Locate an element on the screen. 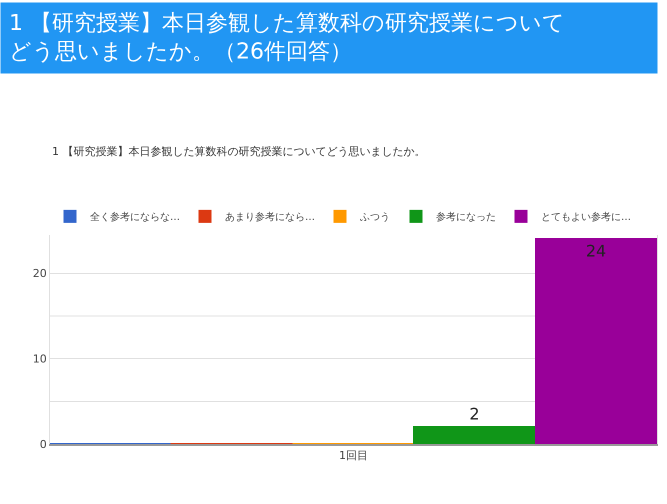  data-label: 2 is located at coordinates (474, 414).